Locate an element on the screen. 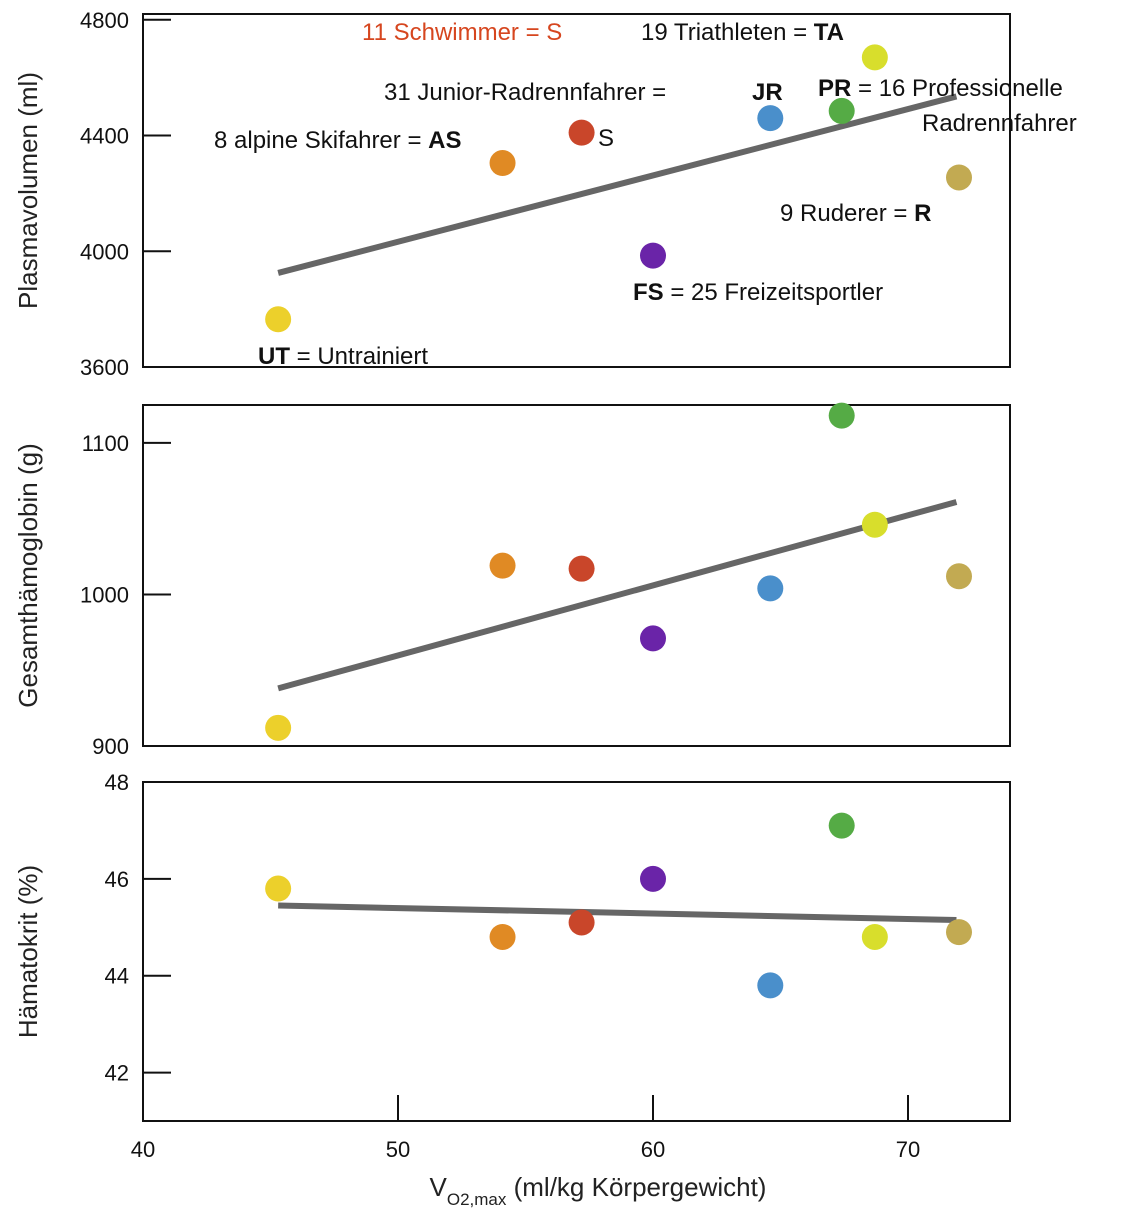  x-tick-label: 60 is located at coordinates (653, 1149).